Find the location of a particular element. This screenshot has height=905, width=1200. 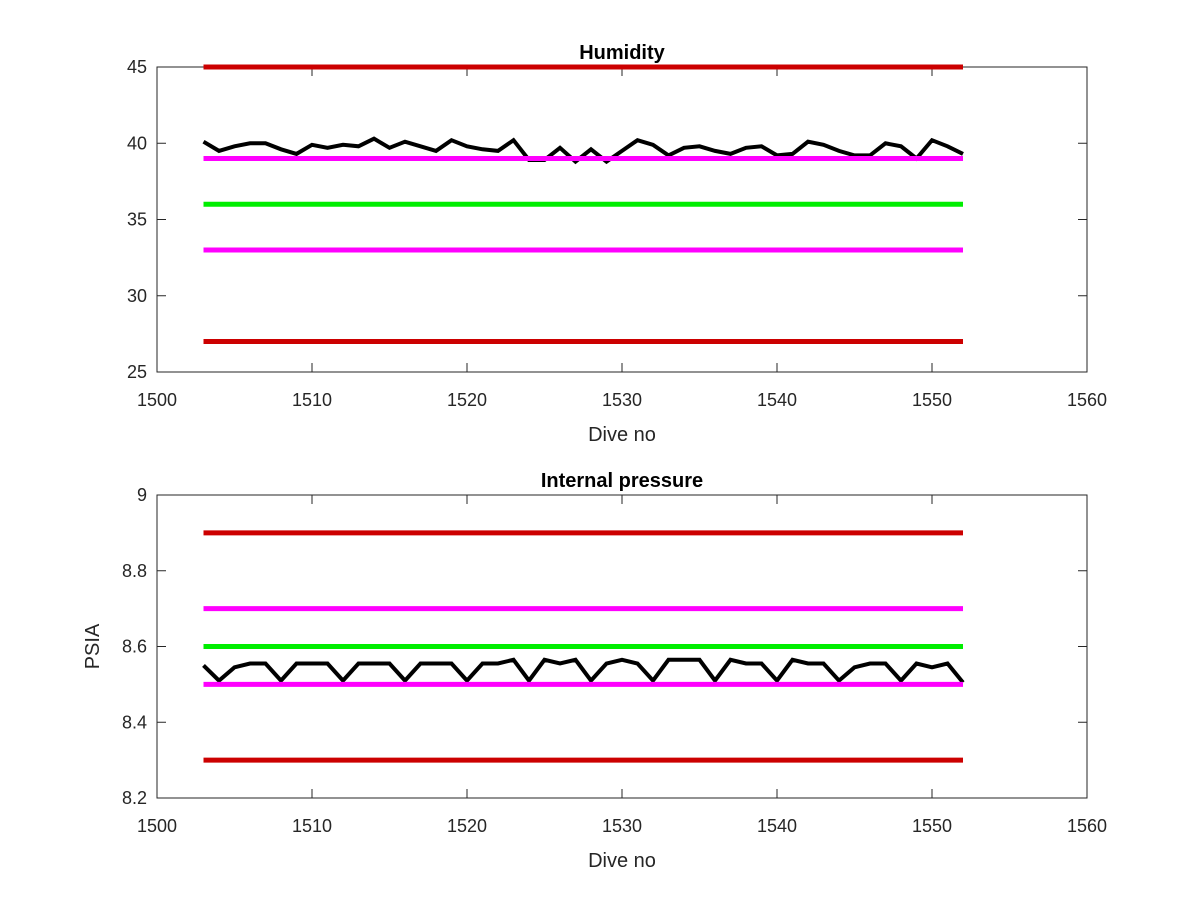

y-tick-label: 30 is located at coordinates (137, 296).